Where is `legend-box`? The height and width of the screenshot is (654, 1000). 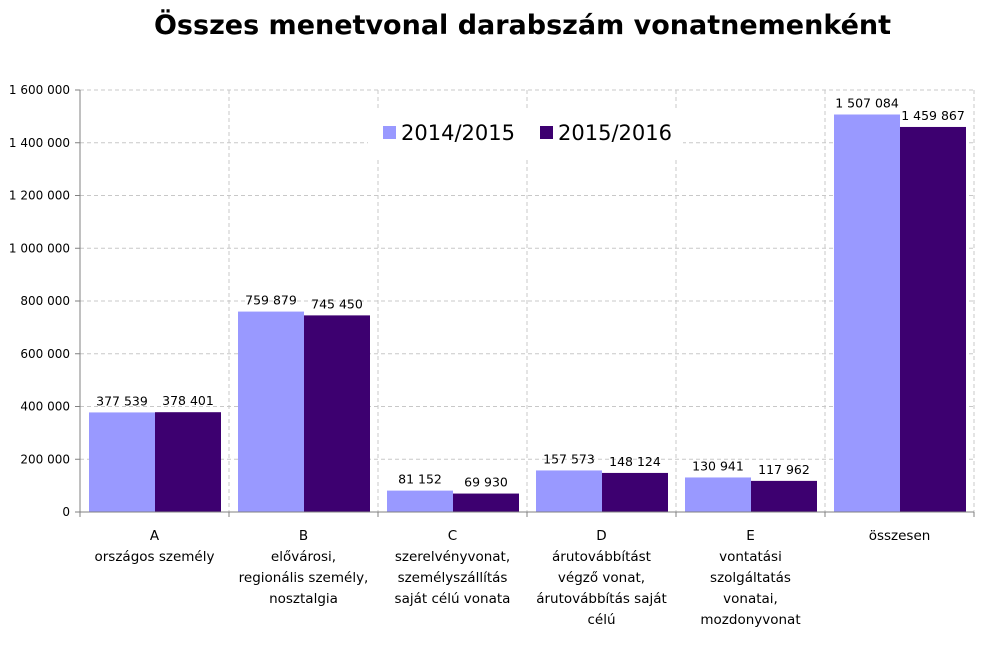
legend-box is located at coordinates (525, 135).